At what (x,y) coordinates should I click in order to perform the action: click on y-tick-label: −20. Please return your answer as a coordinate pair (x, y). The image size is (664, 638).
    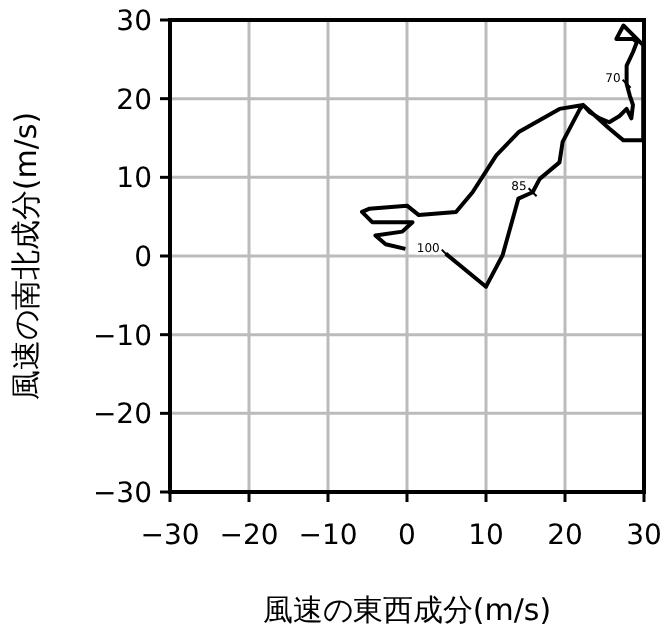
    Looking at the image, I should click on (122, 415).